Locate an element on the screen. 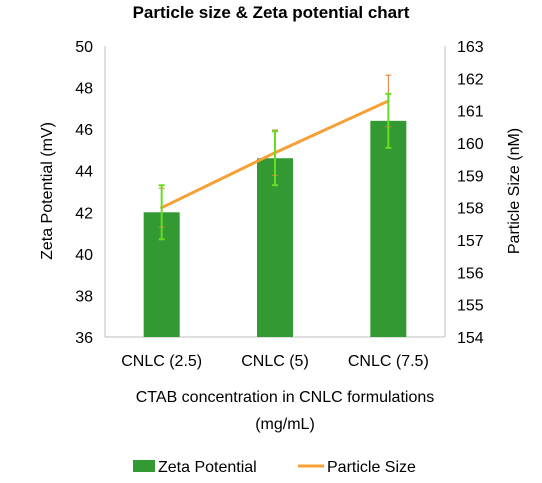 The width and height of the screenshot is (542, 483). x-axis-label-line-2: (mg/mL) is located at coordinates (285, 424).